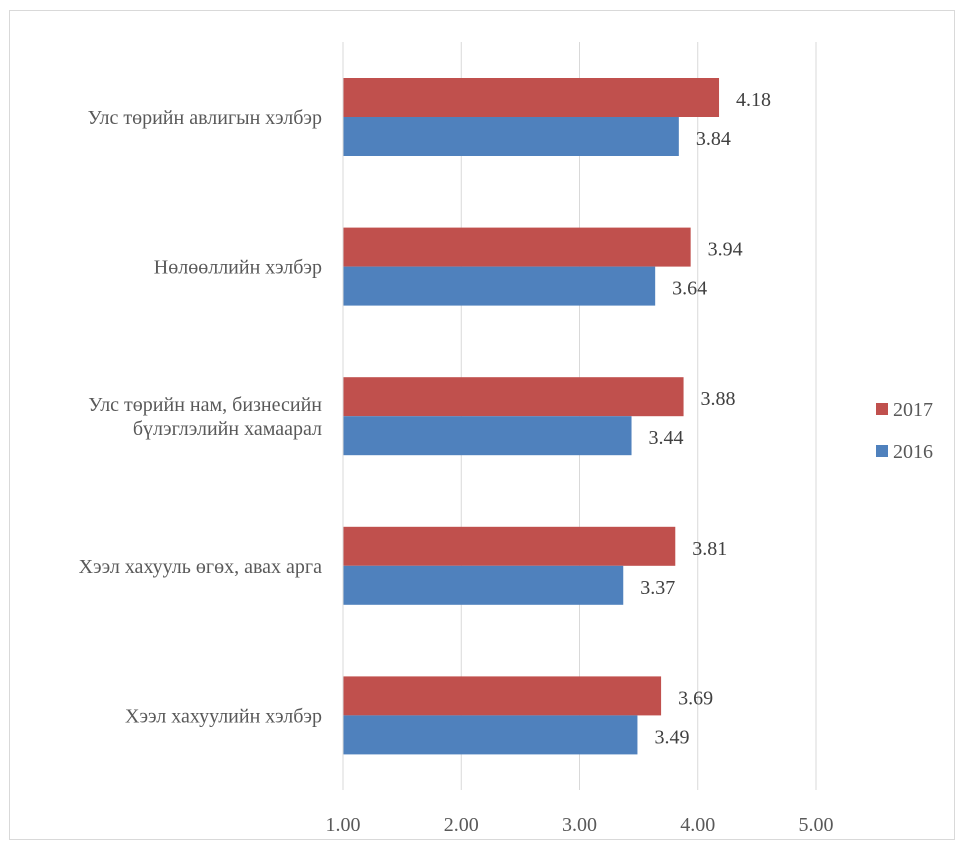  I want to click on x-tick-label: 2.00, so click(461, 825).